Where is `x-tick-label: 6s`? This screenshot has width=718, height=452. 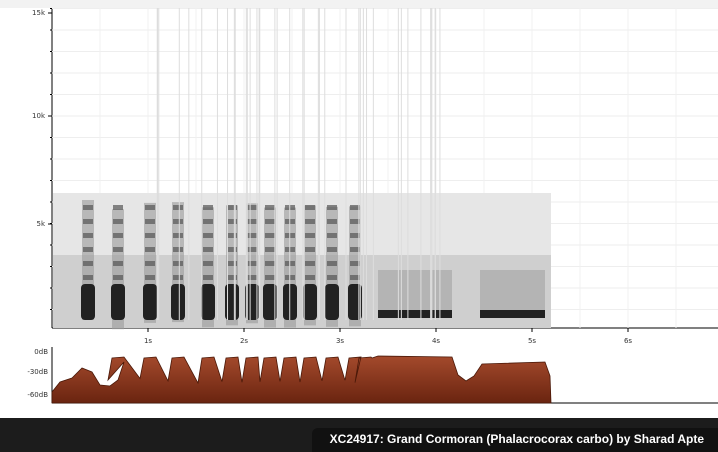 x-tick-label: 6s is located at coordinates (628, 341).